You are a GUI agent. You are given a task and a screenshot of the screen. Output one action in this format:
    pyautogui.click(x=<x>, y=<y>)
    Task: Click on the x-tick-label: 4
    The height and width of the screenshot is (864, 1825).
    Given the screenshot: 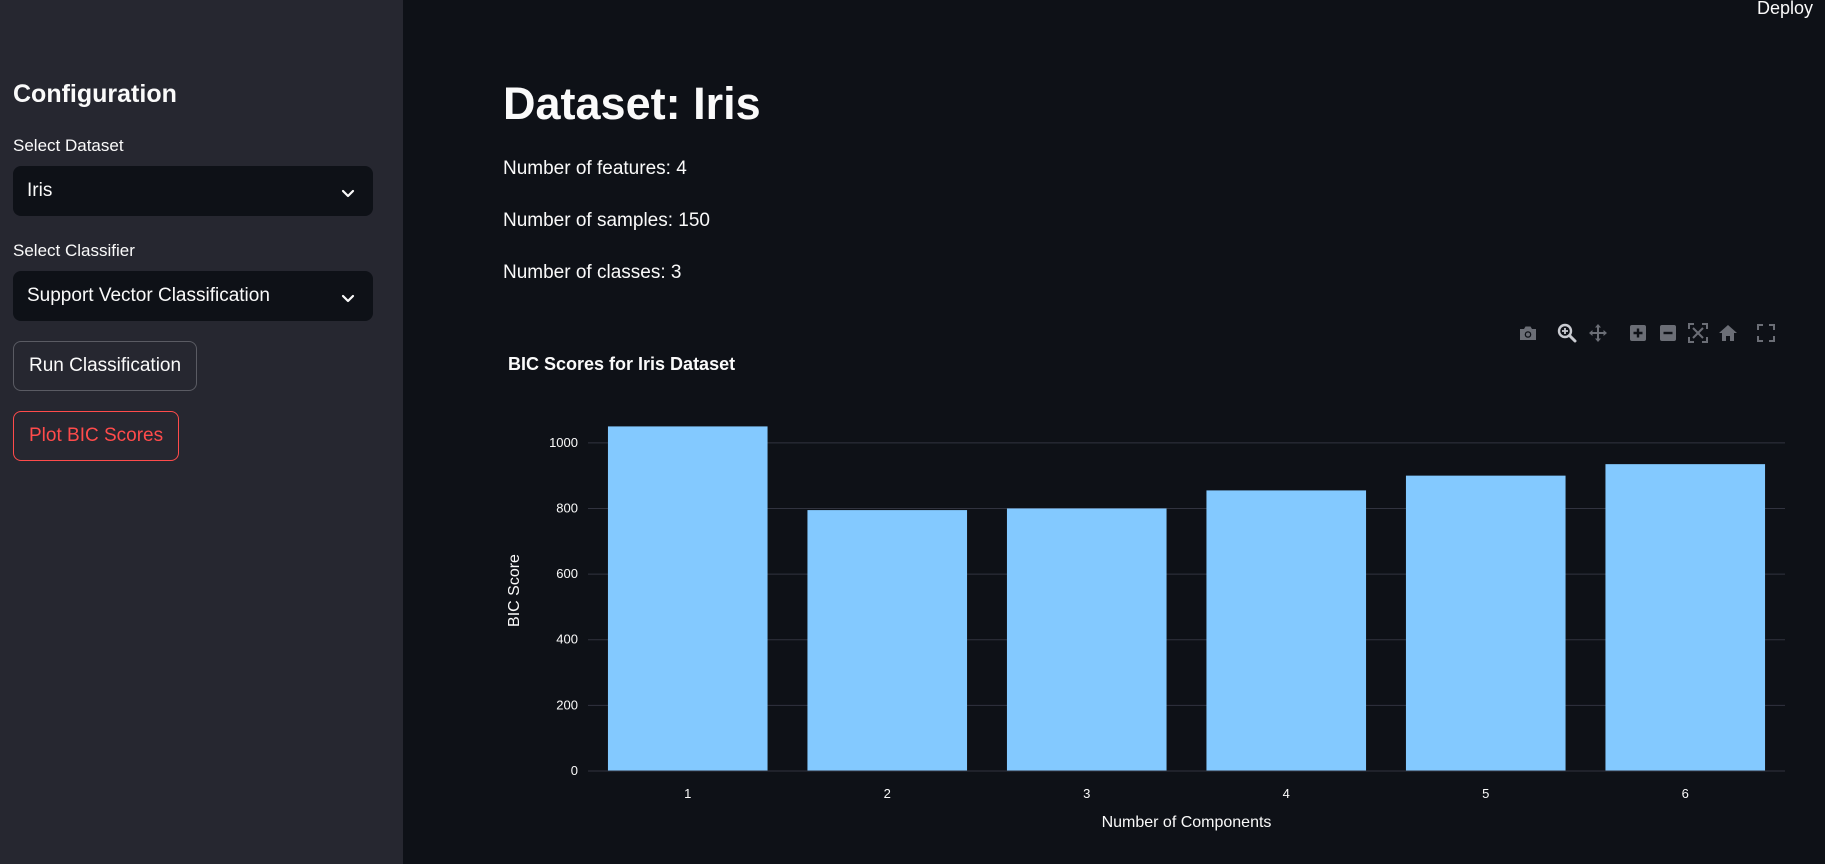 What is the action you would take?
    pyautogui.click(x=1286, y=793)
    